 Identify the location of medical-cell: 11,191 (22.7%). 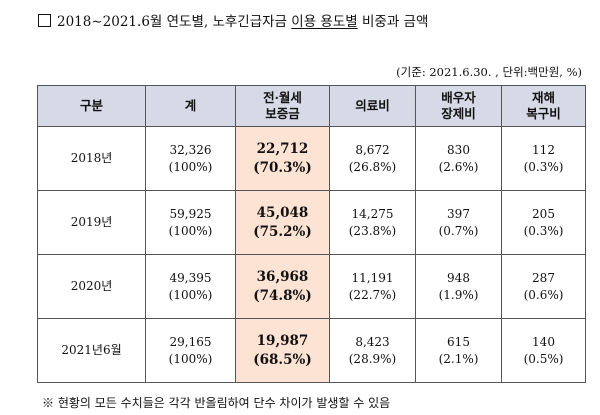
(372, 286).